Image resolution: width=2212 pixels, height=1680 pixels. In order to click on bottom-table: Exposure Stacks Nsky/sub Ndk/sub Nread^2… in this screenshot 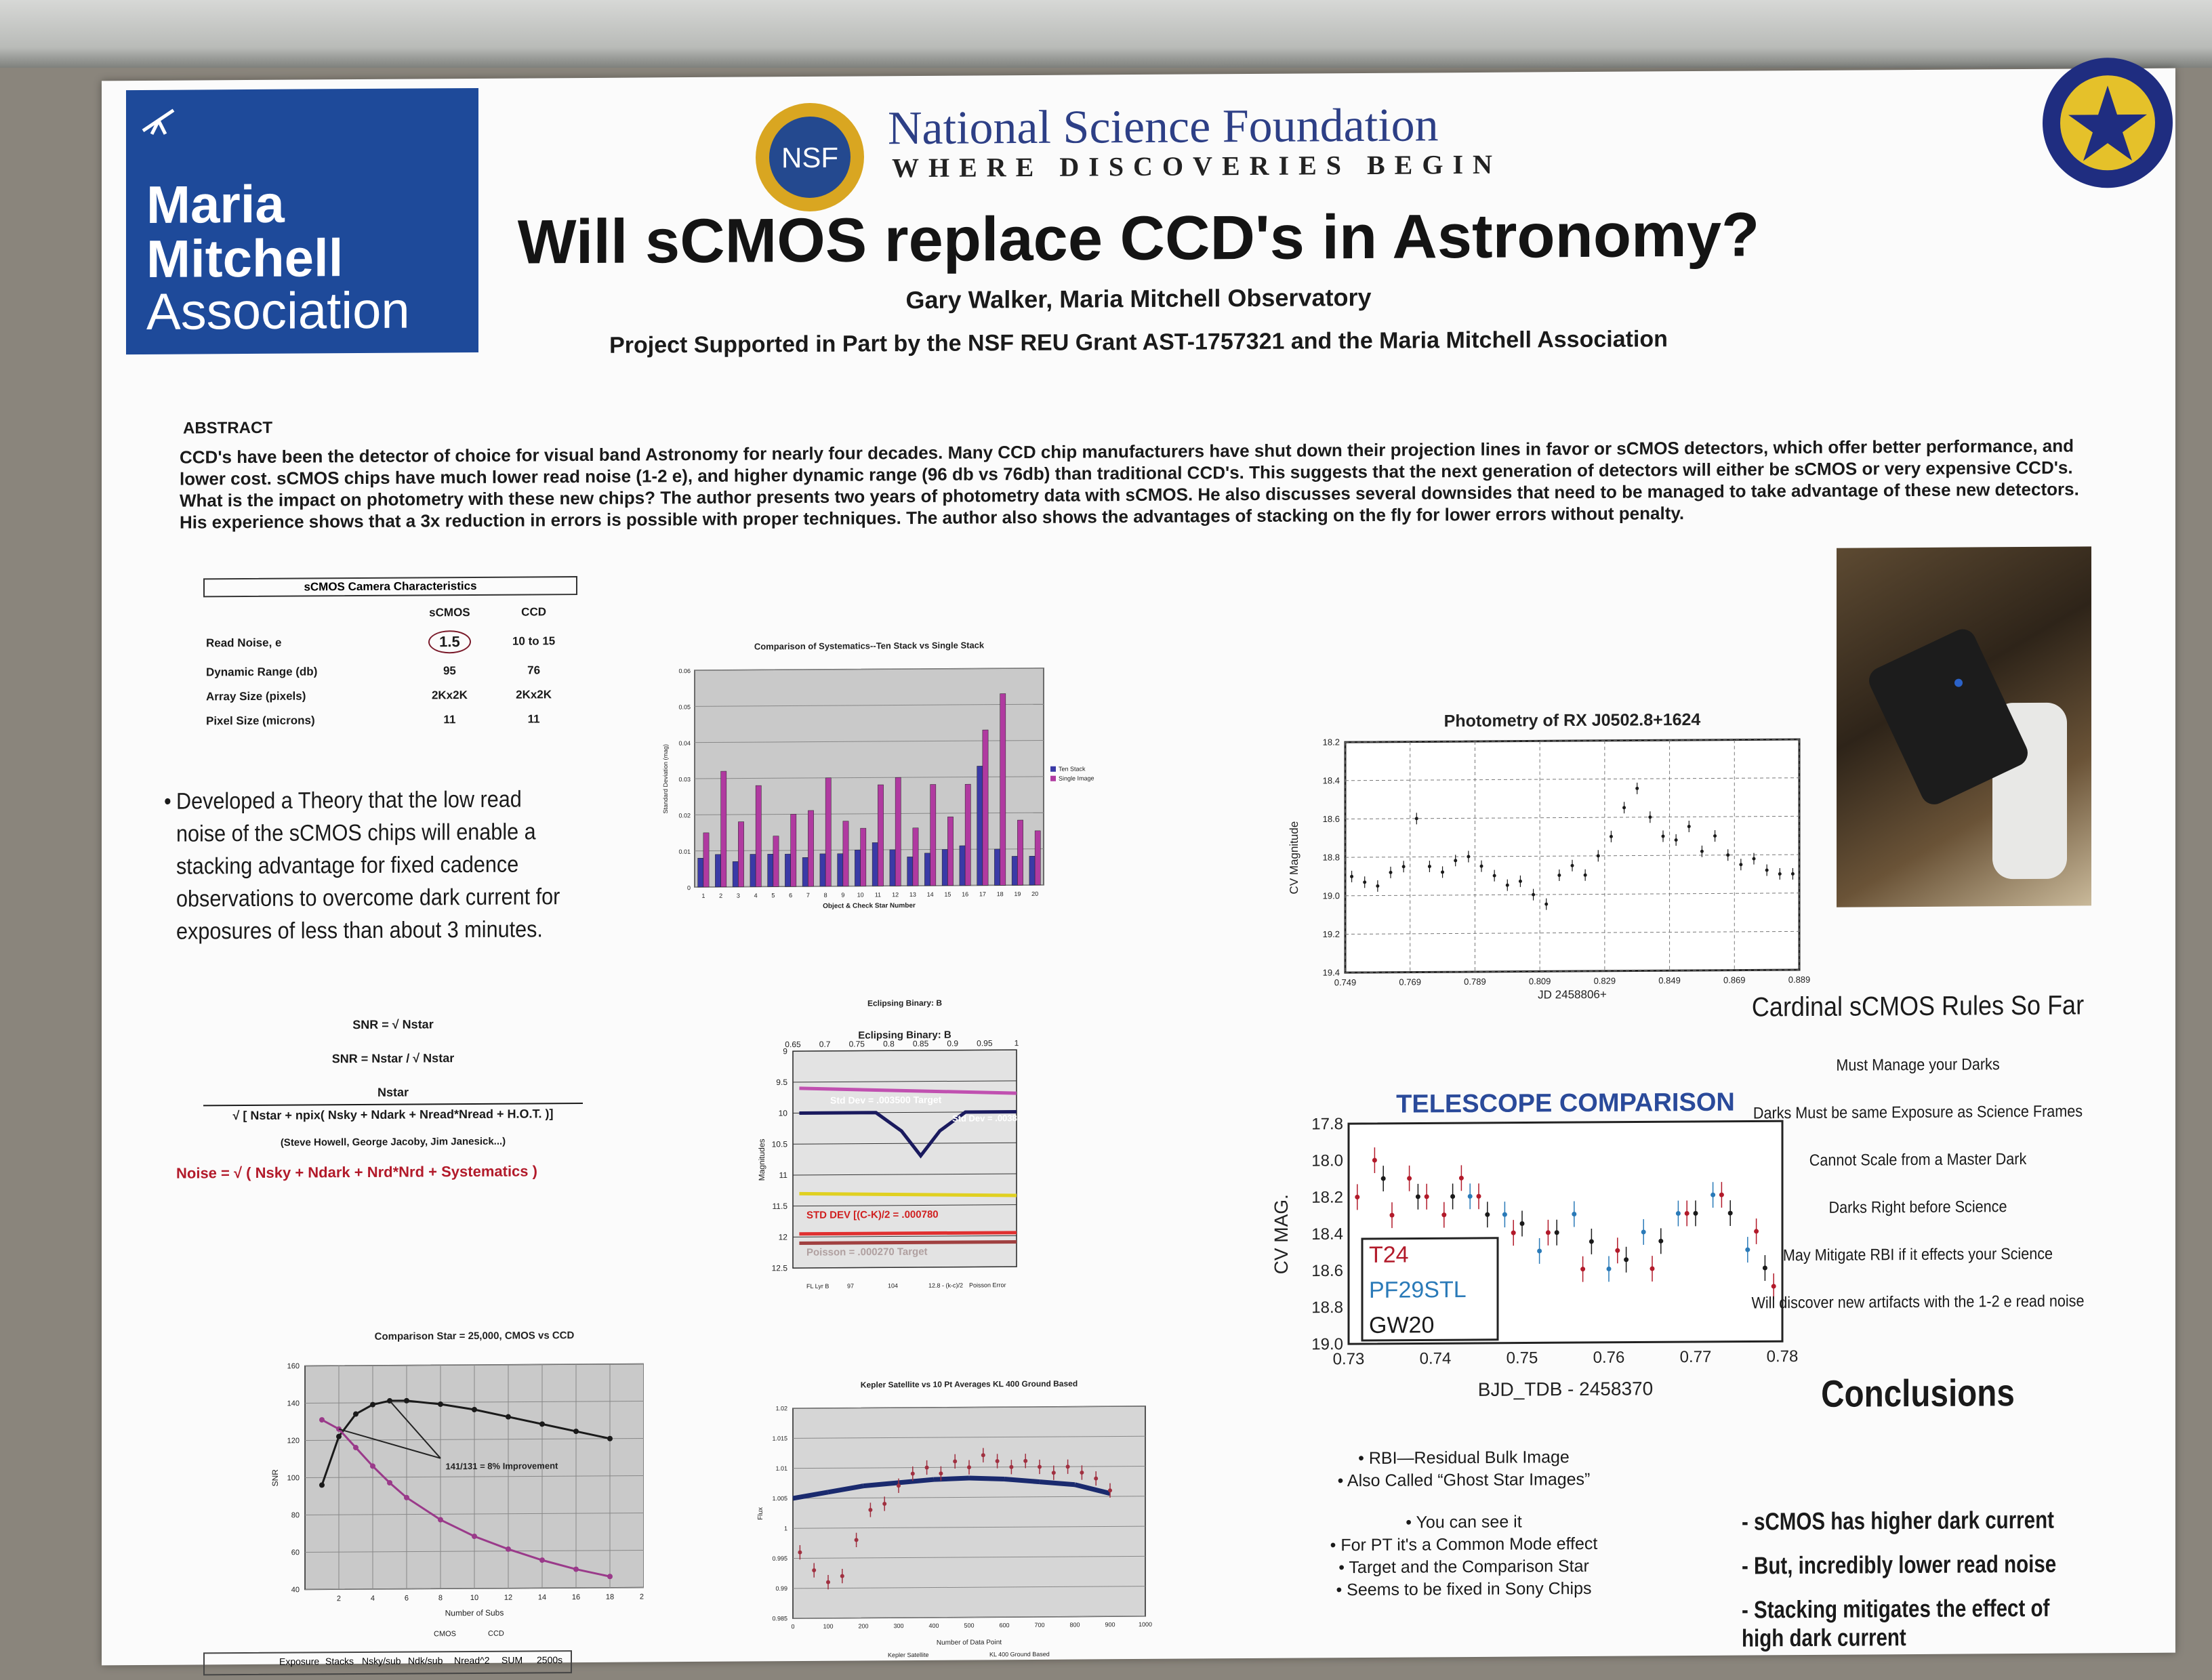, I will do `click(388, 1663)`.